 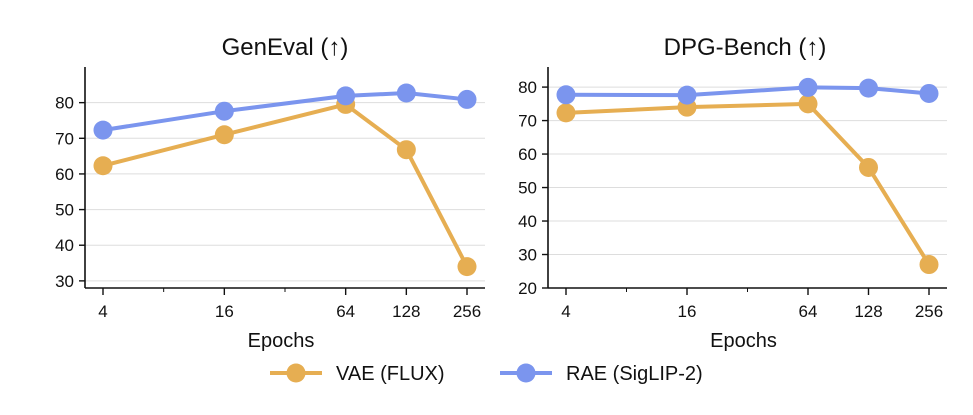 What do you see at coordinates (285, 47) in the screenshot?
I see `chart-title: GenEval (↑)` at bounding box center [285, 47].